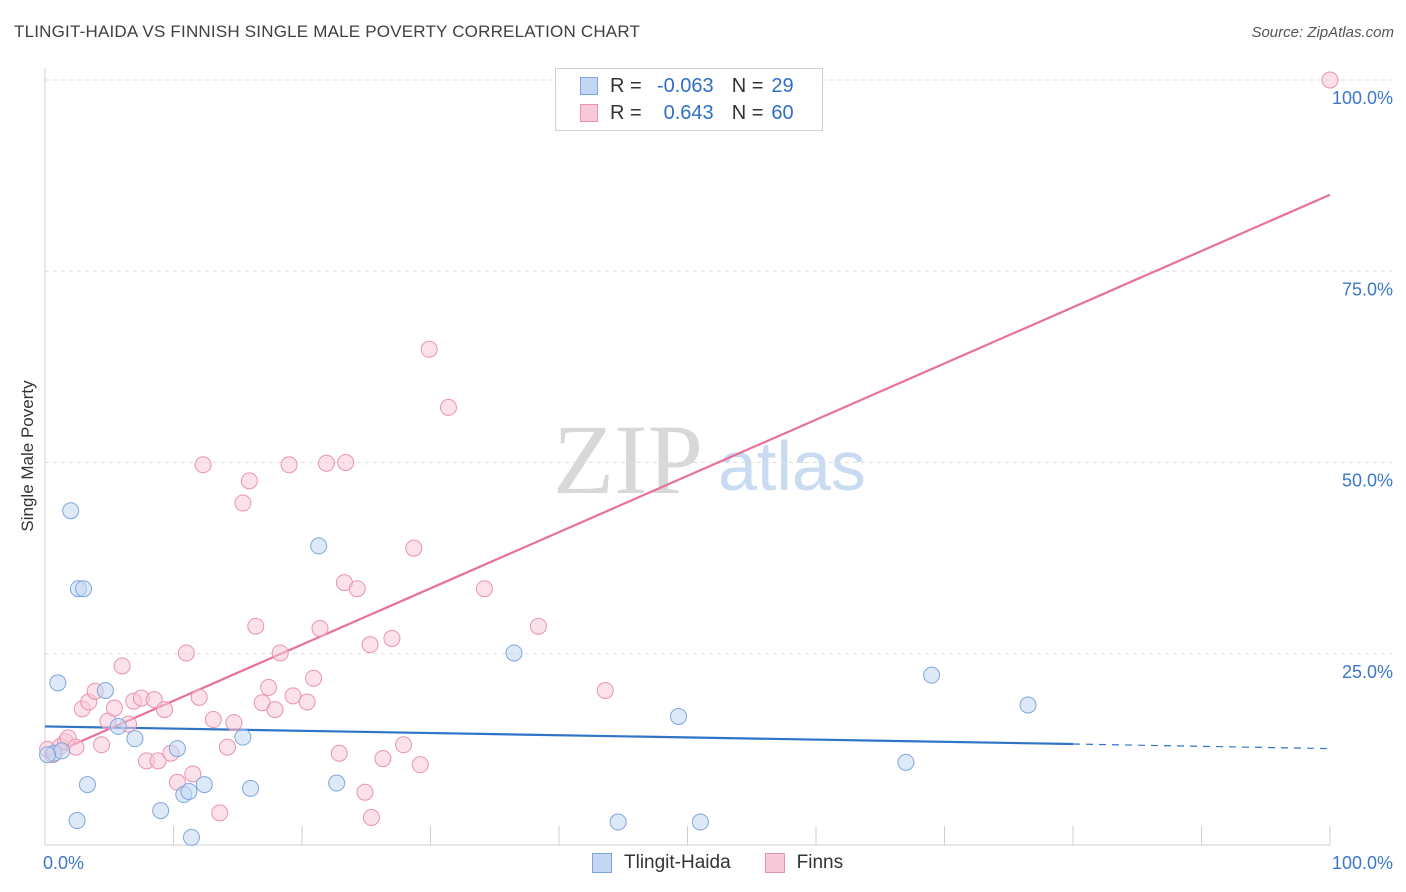 The image size is (1406, 892). I want to click on series-legend: Tlingit-Haida Finns, so click(734, 863).